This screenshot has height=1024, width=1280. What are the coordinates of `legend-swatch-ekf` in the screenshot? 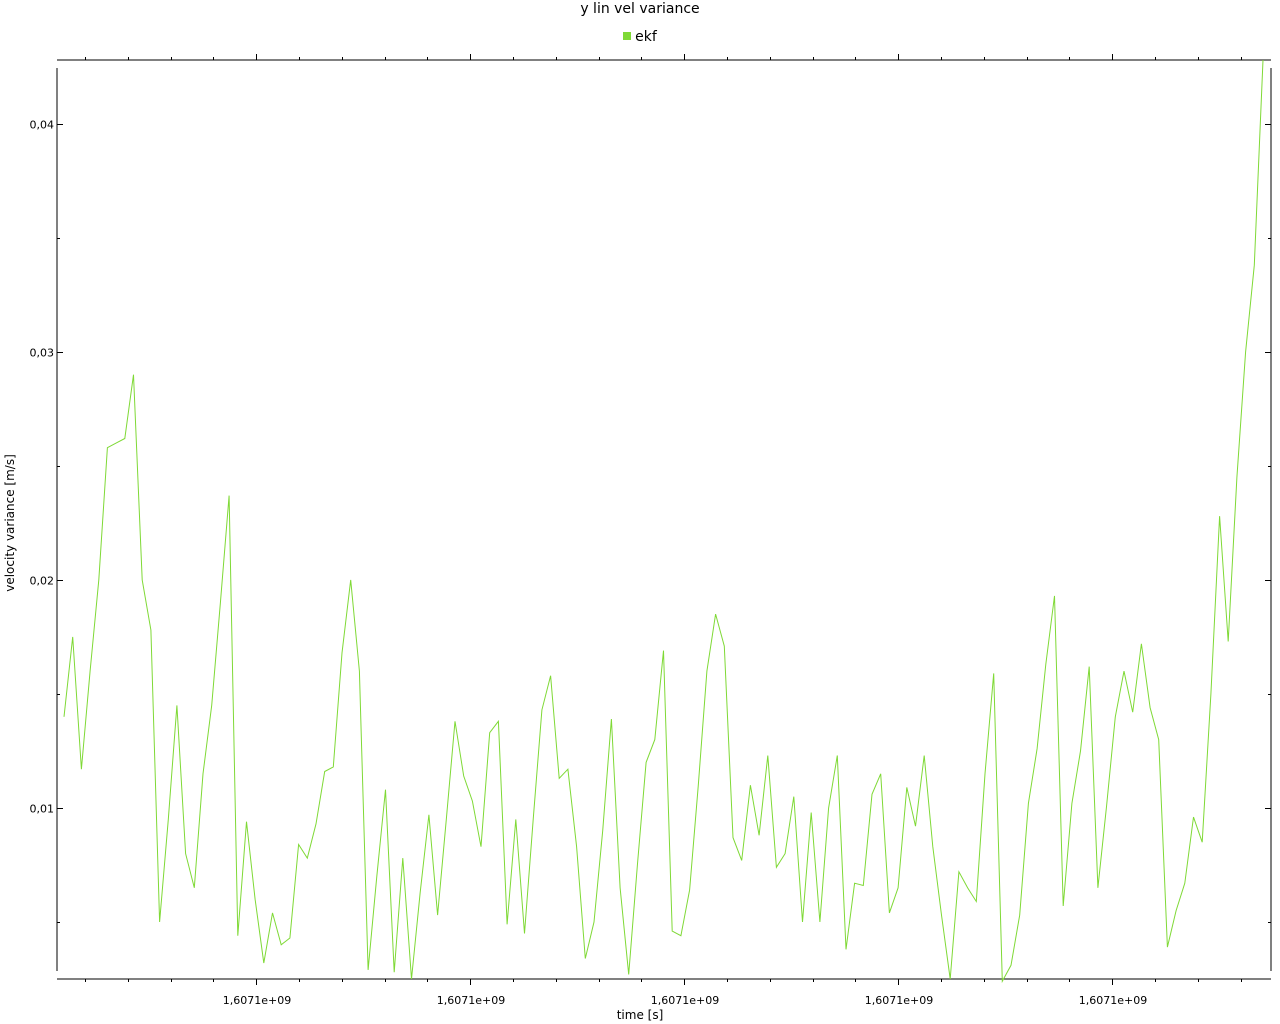 It's located at (627, 36).